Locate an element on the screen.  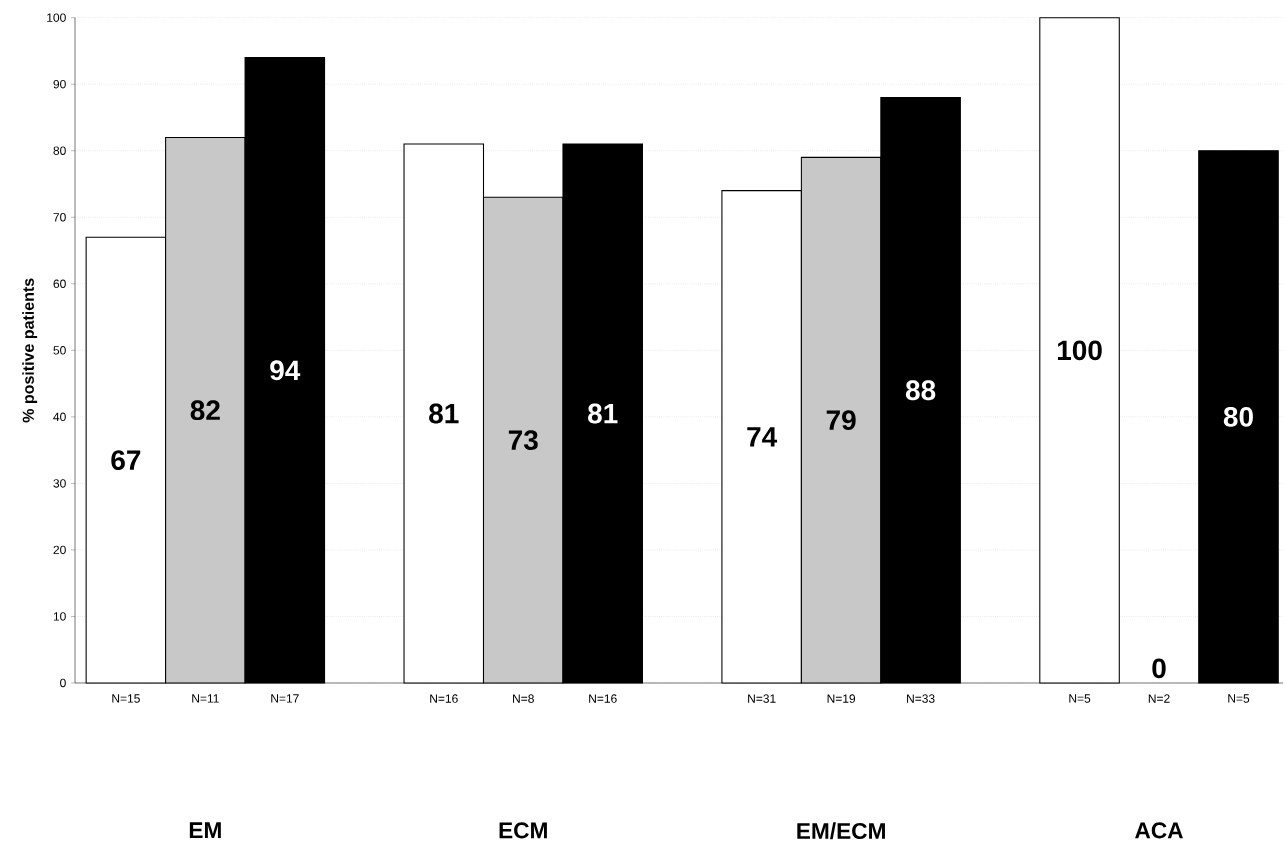
text: N=15 is located at coordinates (126, 698).